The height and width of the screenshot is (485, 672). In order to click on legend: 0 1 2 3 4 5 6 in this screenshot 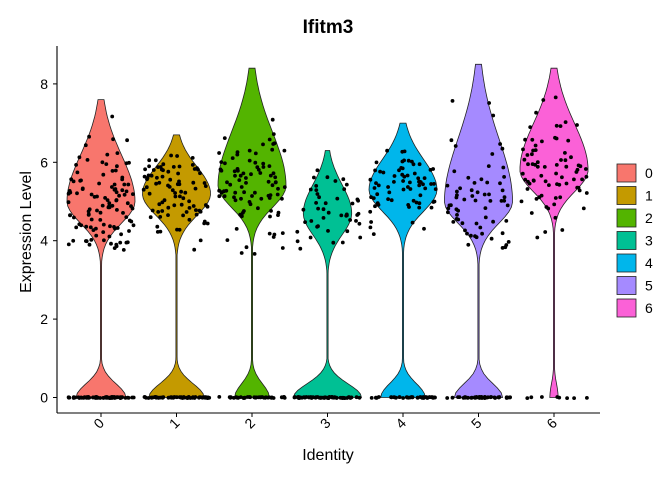, I will do `click(634, 240)`.